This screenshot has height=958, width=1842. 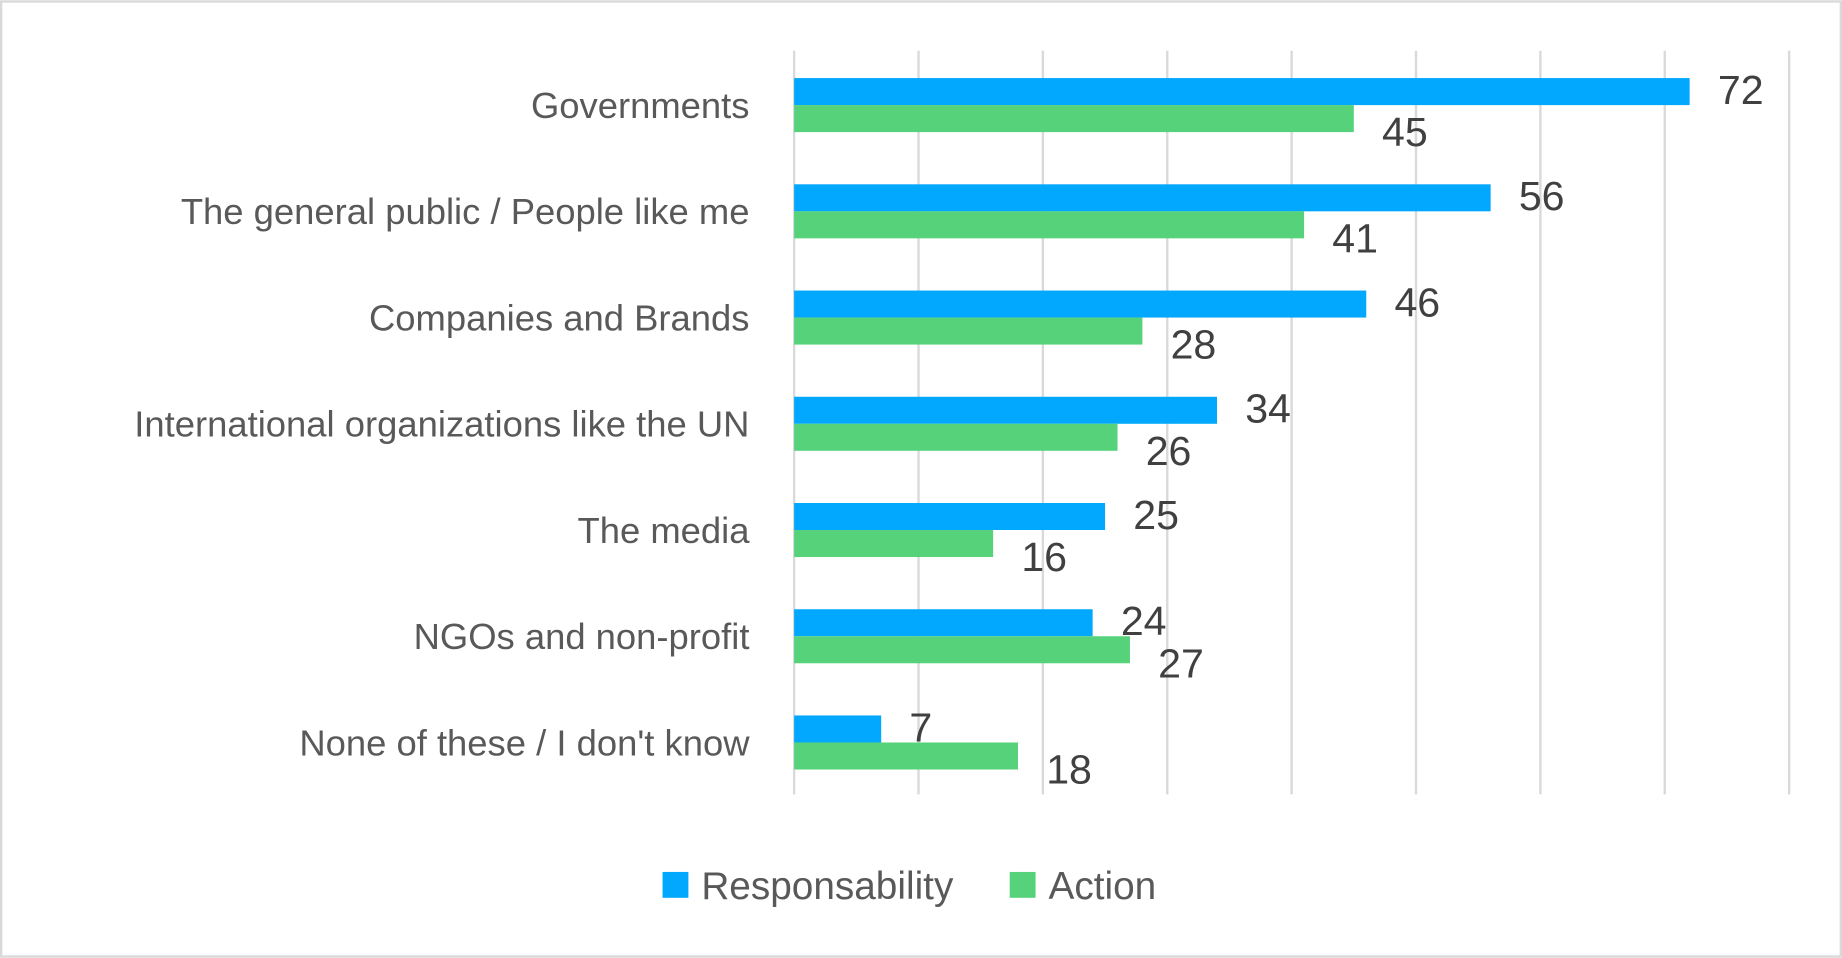 What do you see at coordinates (1405, 132) in the screenshot?
I see `data-label: 45` at bounding box center [1405, 132].